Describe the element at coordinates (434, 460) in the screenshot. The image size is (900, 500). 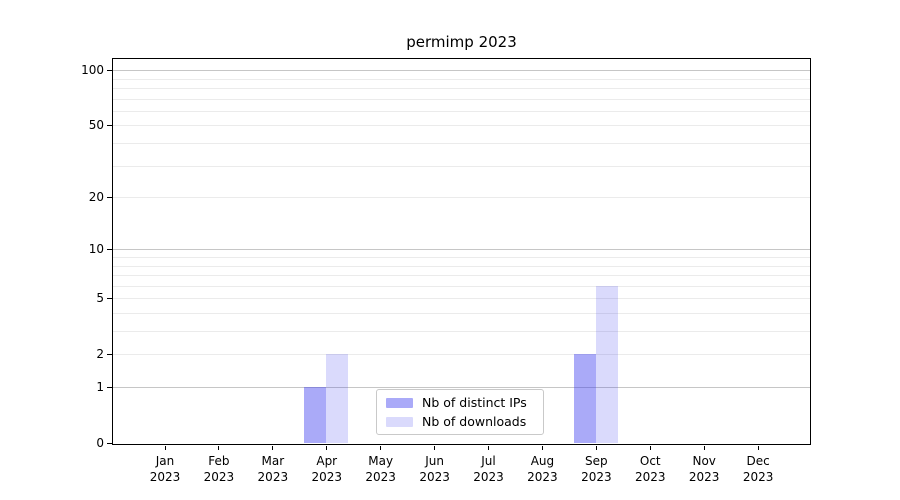
I see `x-tick-label-line: Jun` at that location.